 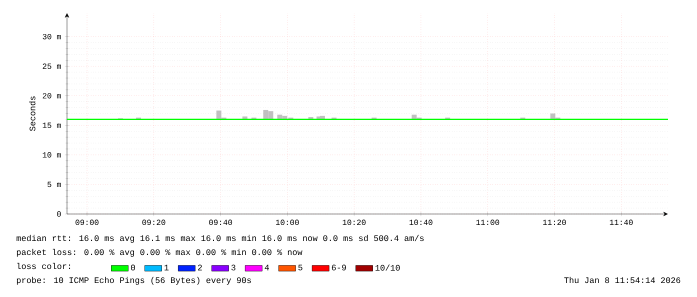 I want to click on text: median rtt: 16.0 ms avg 16.1 ms max 16.0 ms min 16.0 ms now 0.0 ms sd 500.4 am/s, so click(x=220, y=238).